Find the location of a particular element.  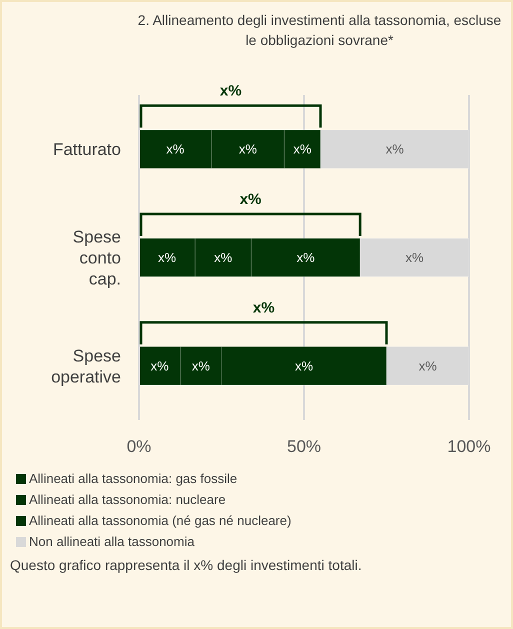

y-tick-label: Spese operative is located at coordinates (86, 366).